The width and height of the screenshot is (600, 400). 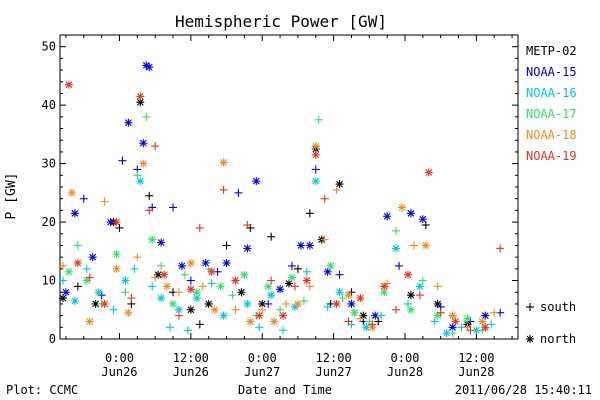 What do you see at coordinates (285, 390) in the screenshot?
I see `footer-axis-title: Date and Time` at bounding box center [285, 390].